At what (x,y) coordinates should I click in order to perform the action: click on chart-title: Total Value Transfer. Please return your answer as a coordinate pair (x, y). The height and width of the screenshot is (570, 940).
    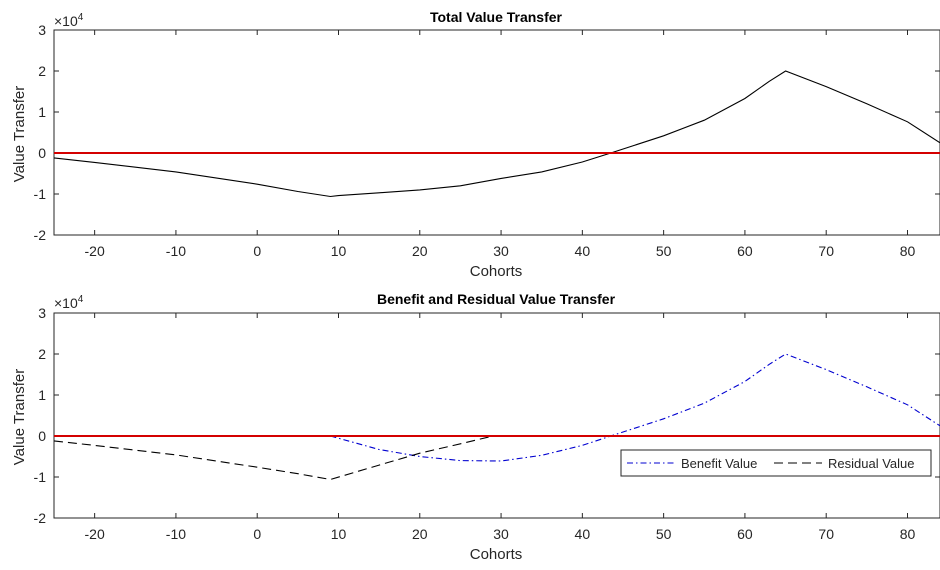
    Looking at the image, I should click on (496, 17).